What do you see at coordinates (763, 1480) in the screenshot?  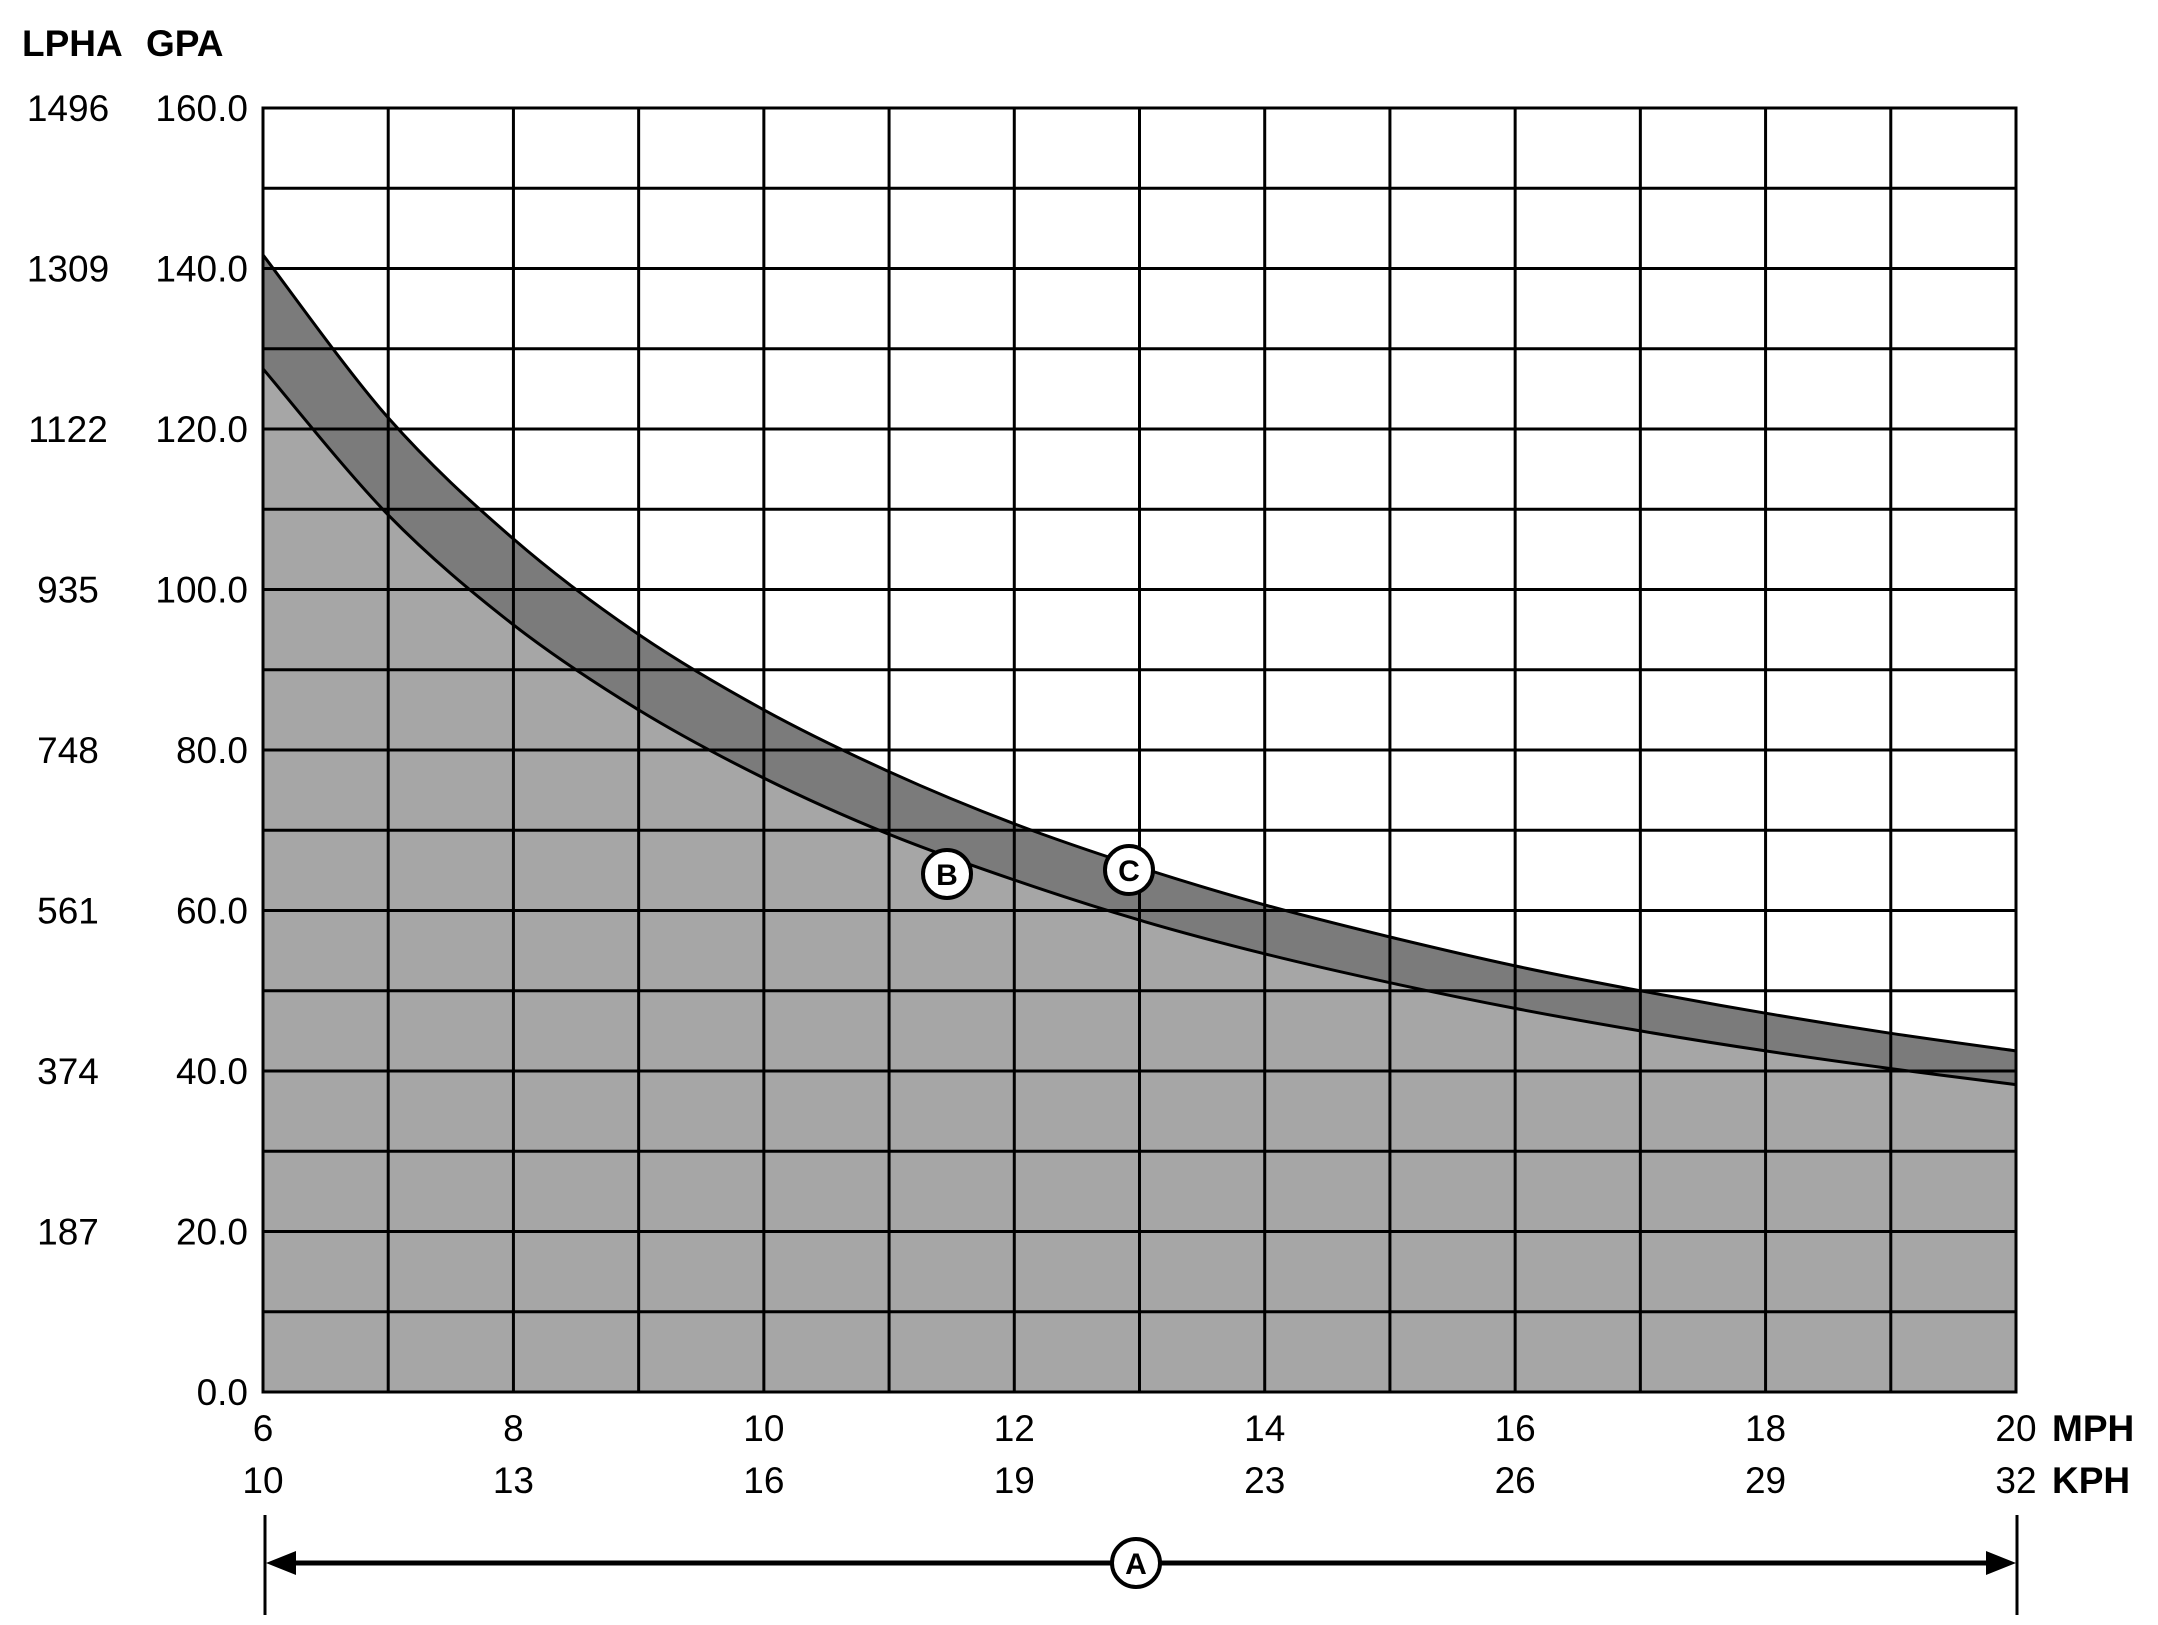 I see `x2-tick-label: 16` at bounding box center [763, 1480].